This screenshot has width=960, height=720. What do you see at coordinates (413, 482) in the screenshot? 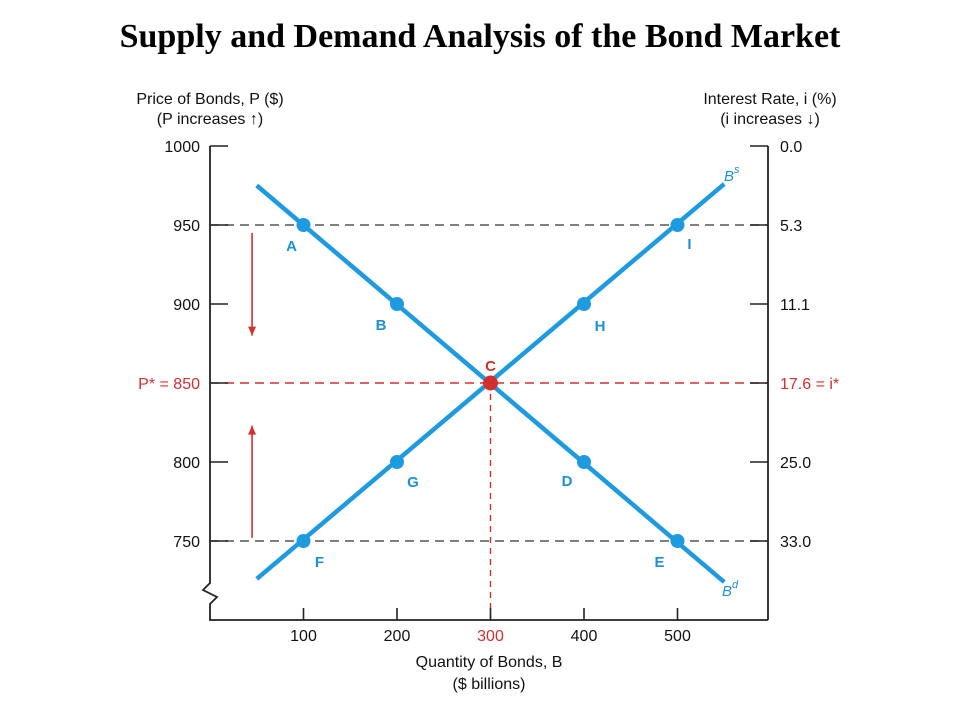
I see `point-label-g: G` at bounding box center [413, 482].